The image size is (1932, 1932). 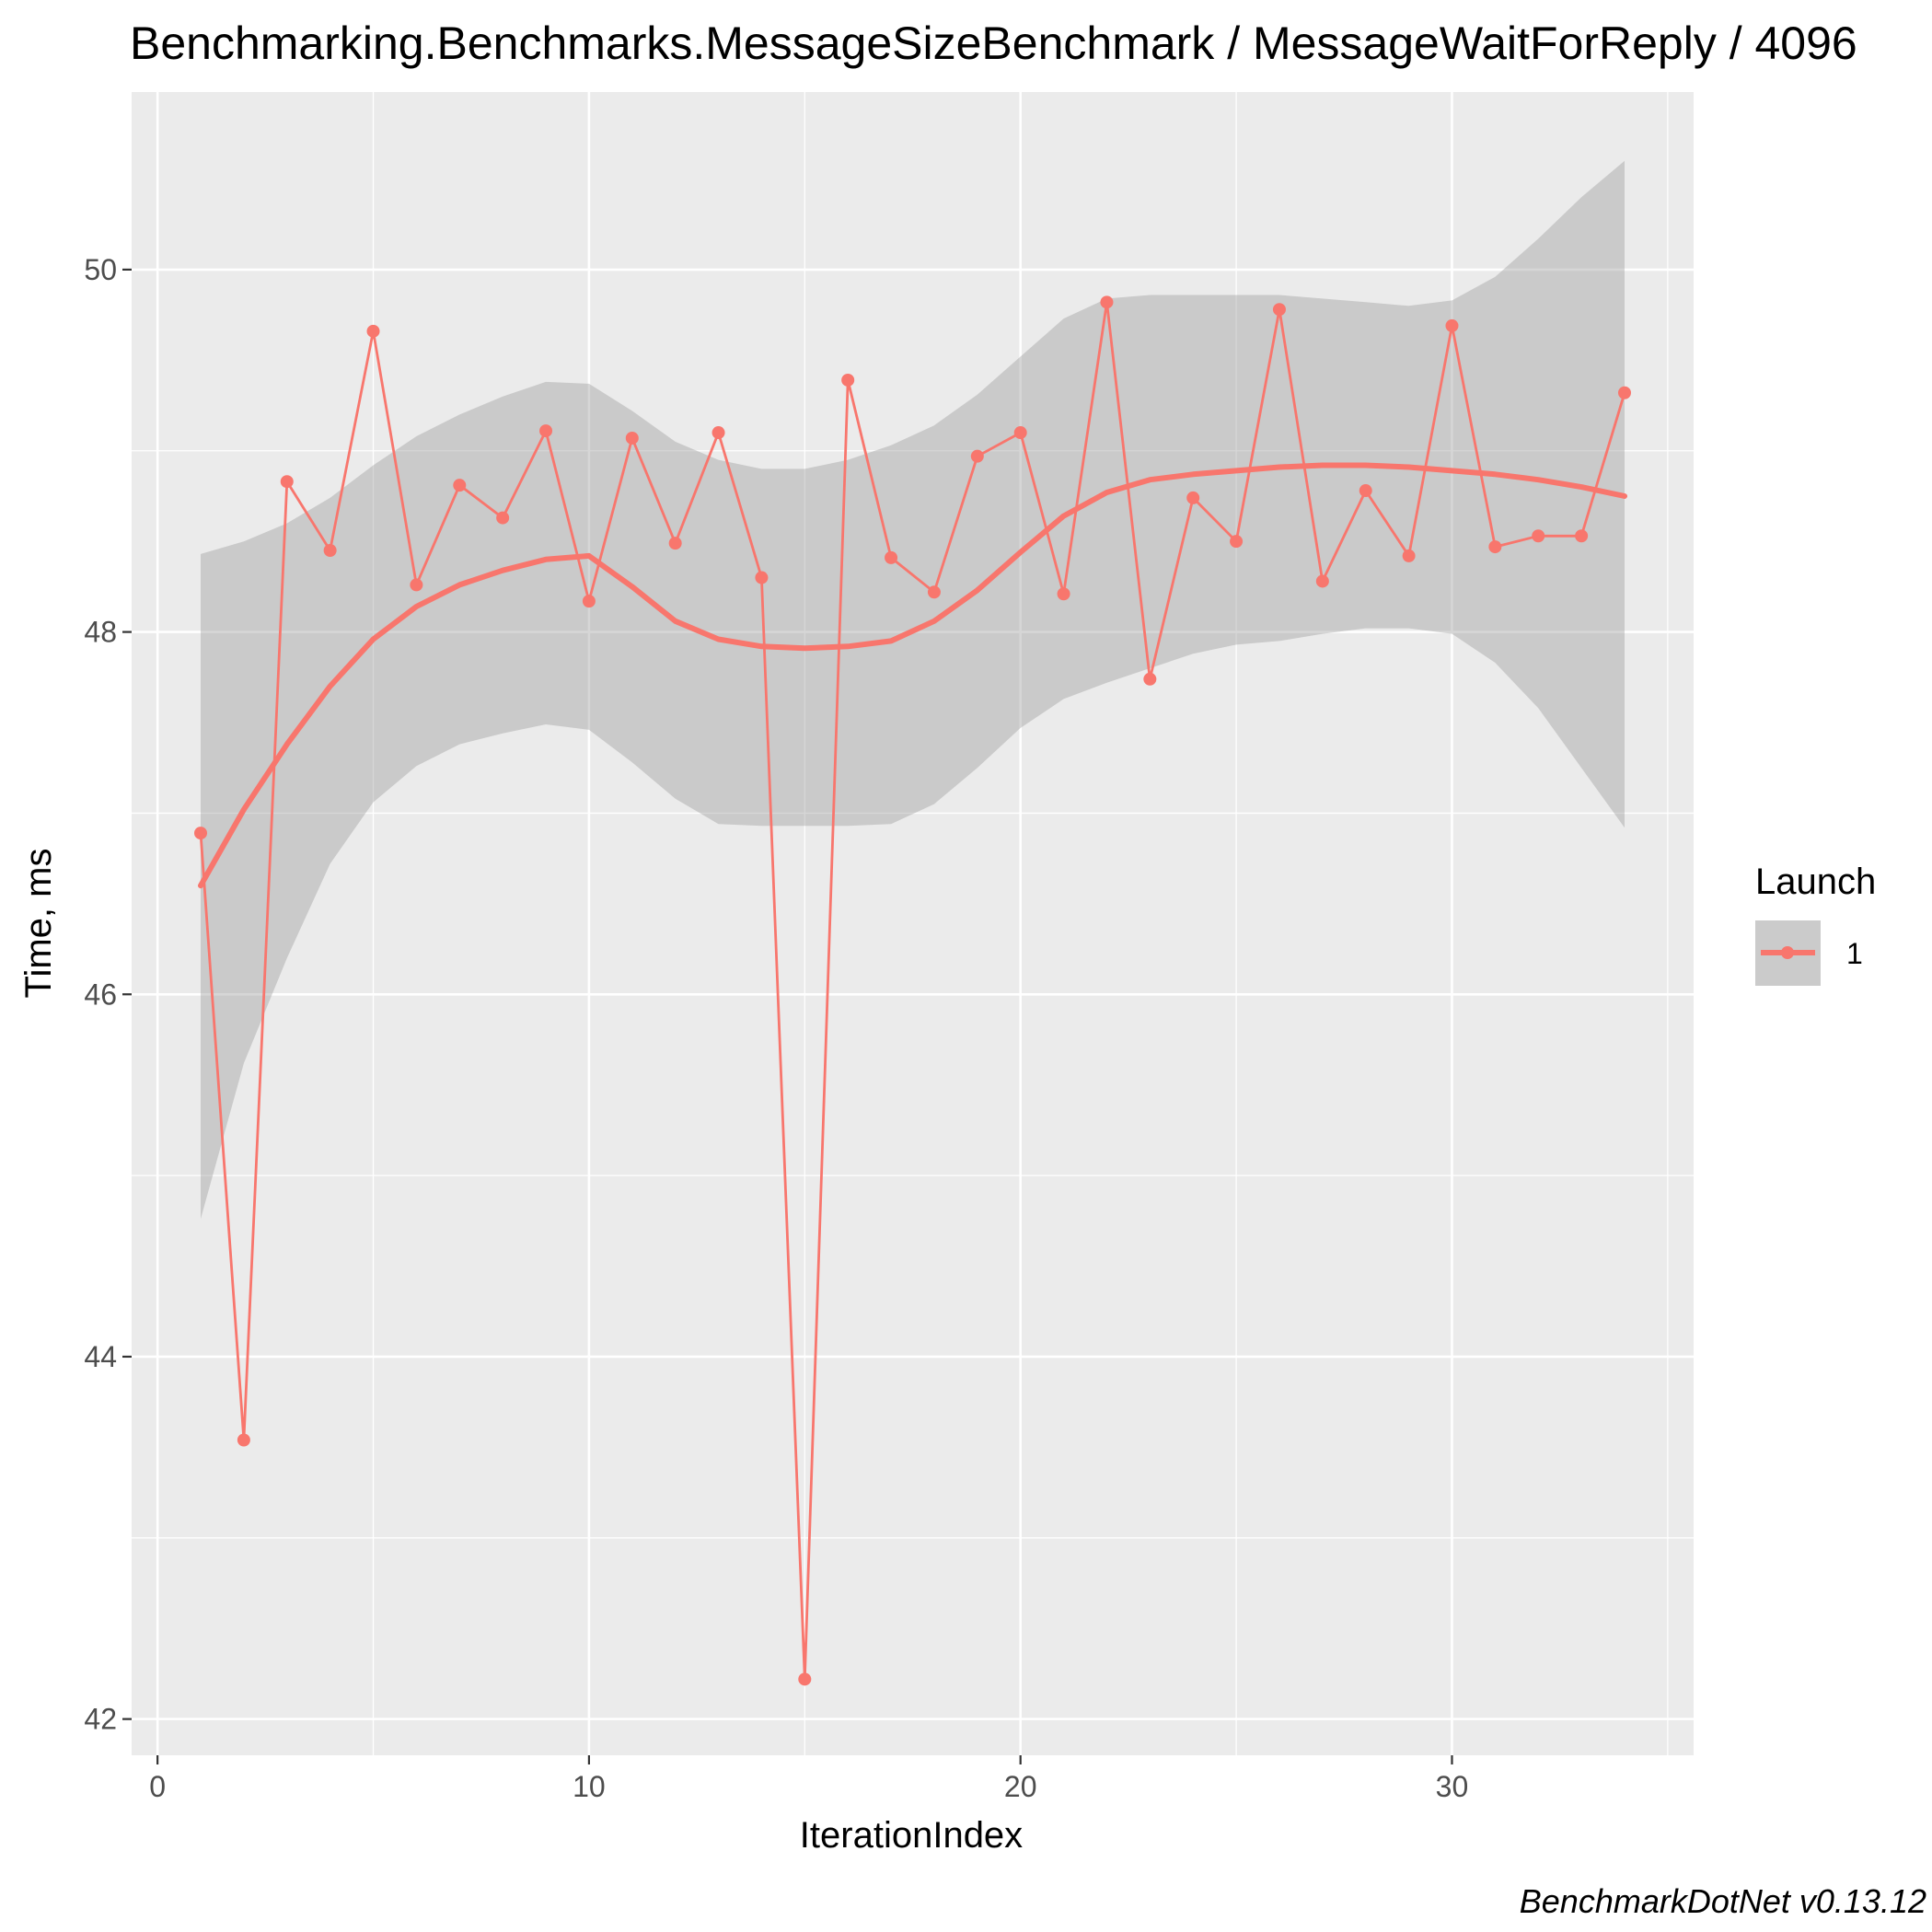 I want to click on x-tick-label: 10, so click(x=589, y=1787).